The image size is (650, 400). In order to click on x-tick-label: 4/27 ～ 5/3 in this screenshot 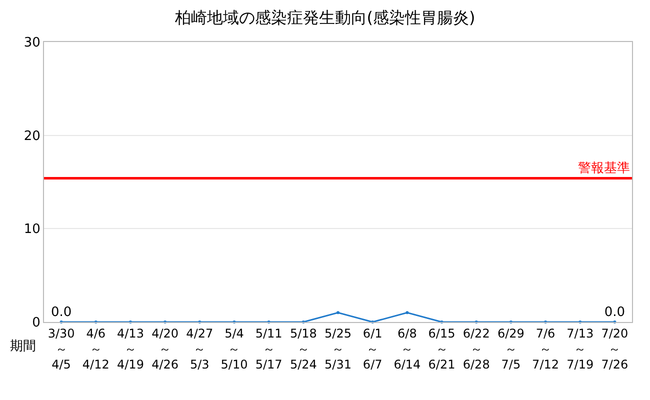, I will do `click(200, 349)`.